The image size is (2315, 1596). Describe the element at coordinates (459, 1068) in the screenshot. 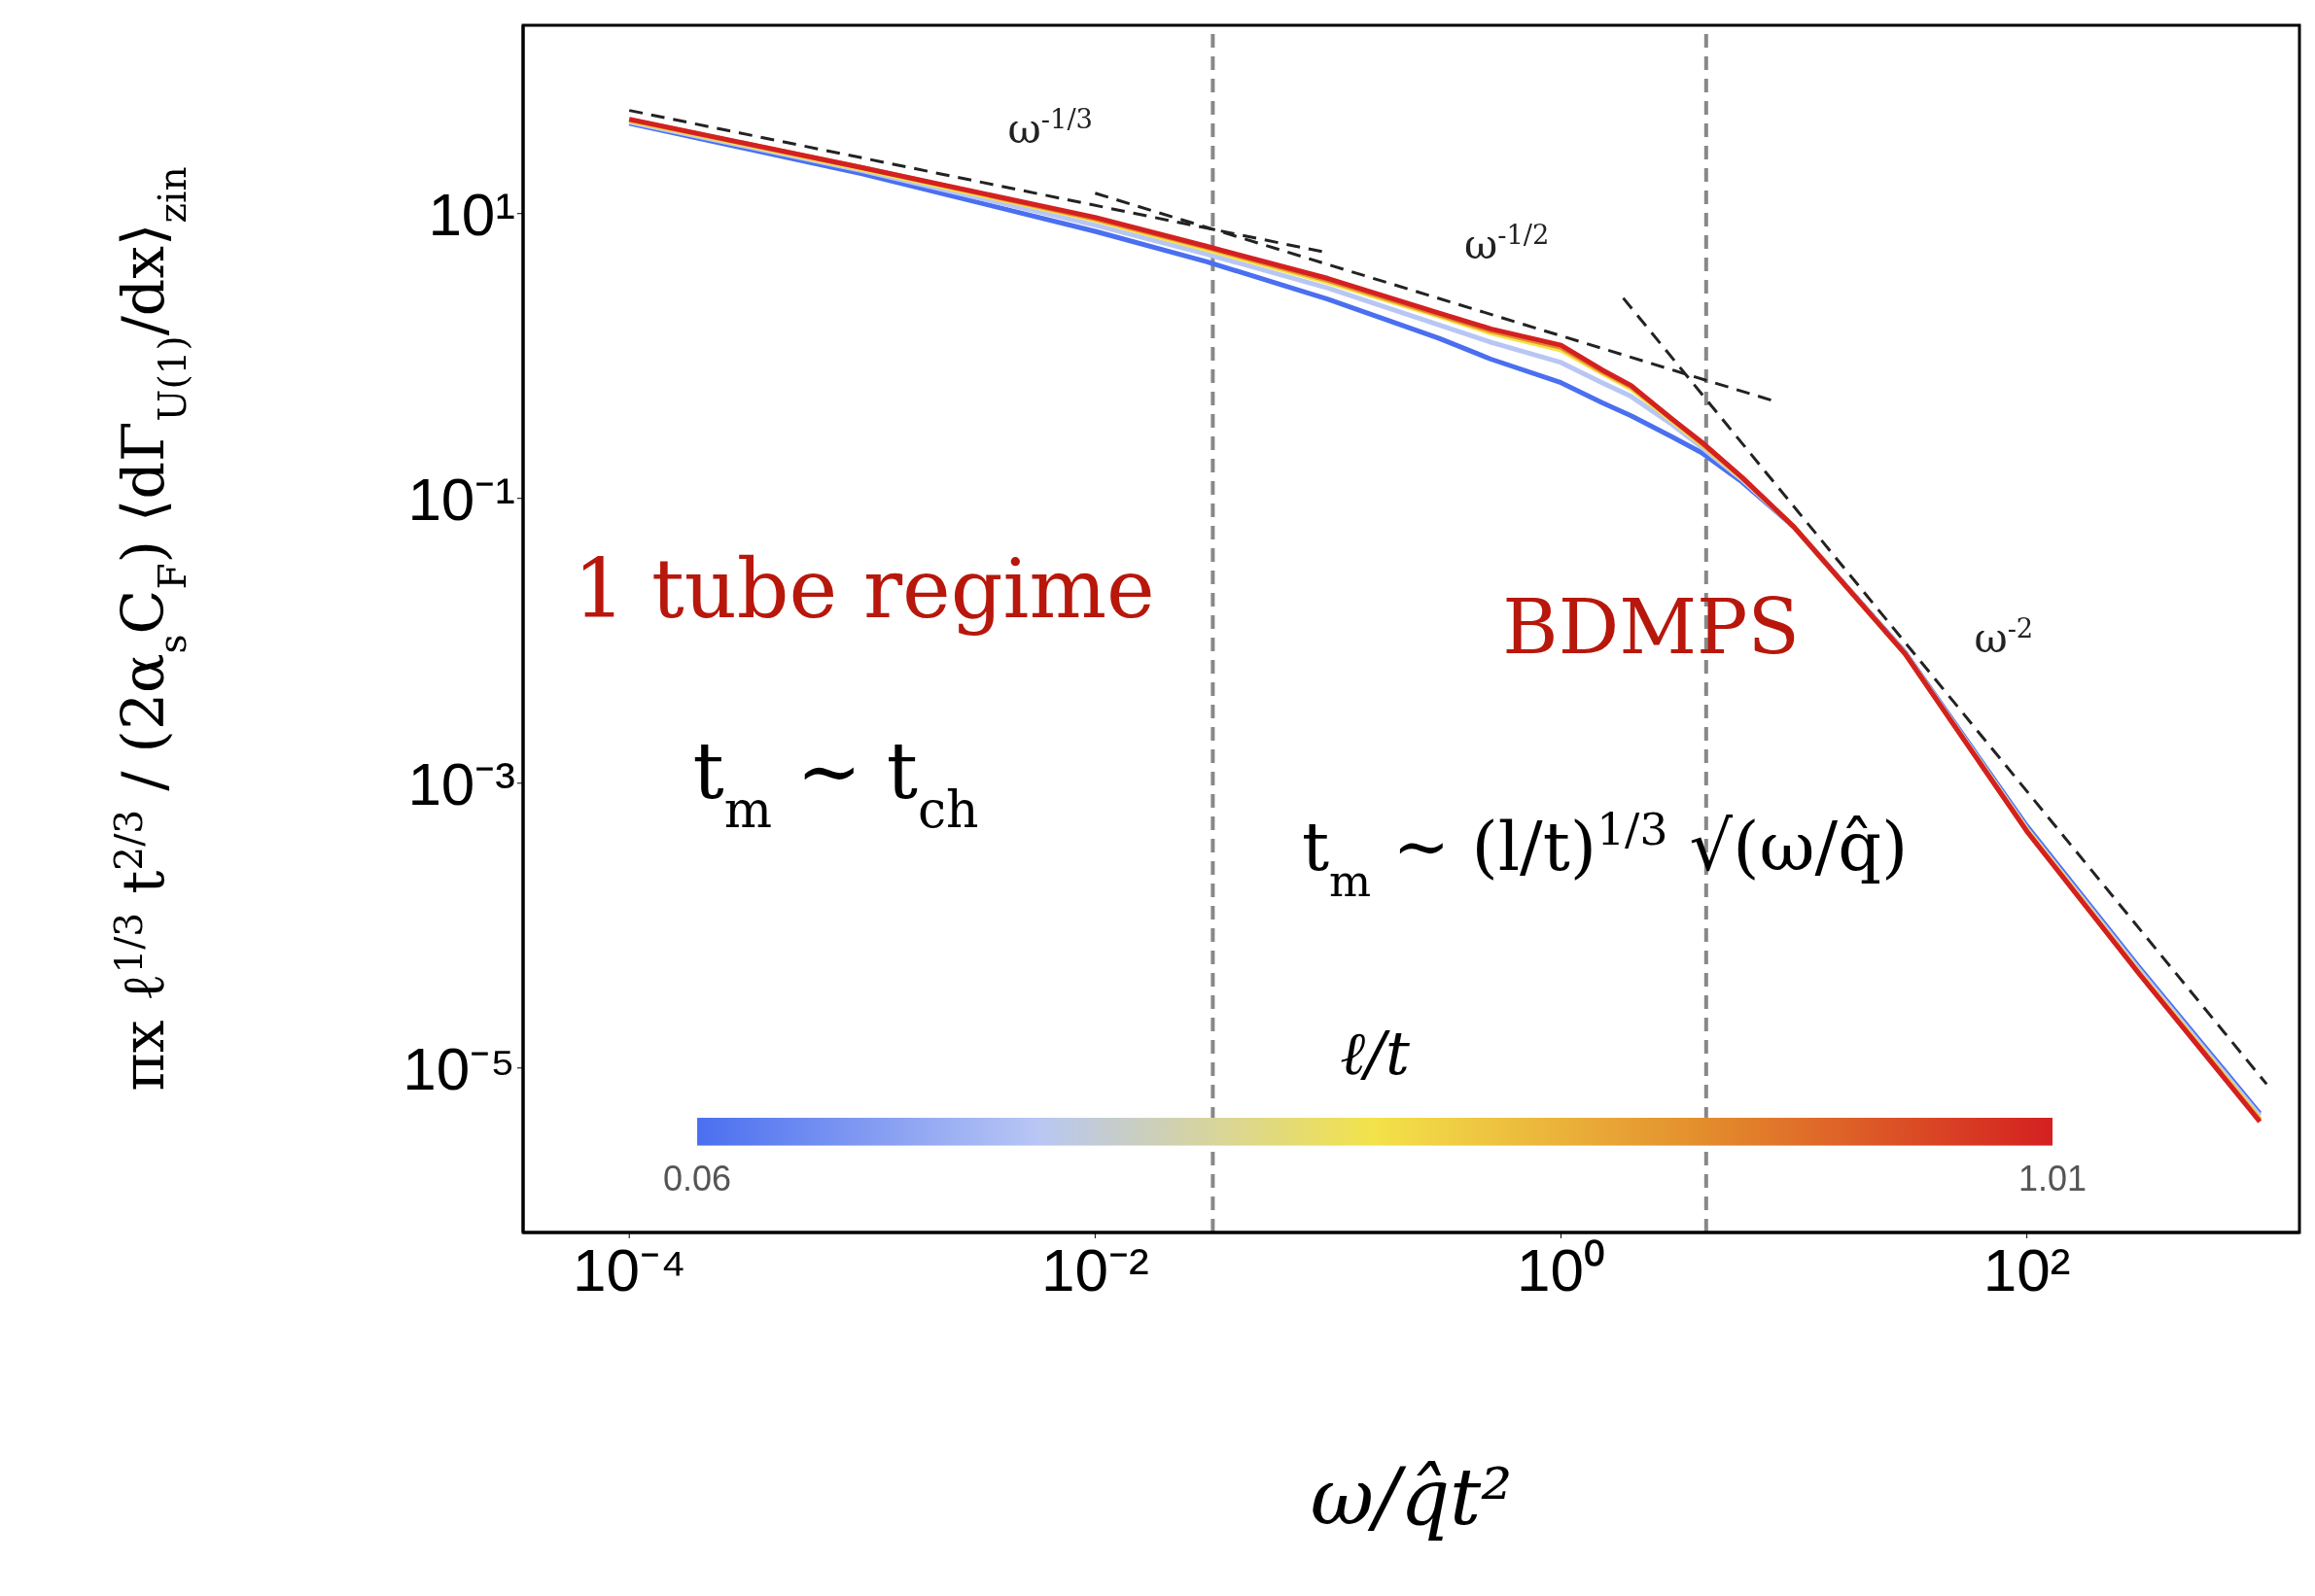

I see `y-tick-label: 10⁻⁵` at that location.